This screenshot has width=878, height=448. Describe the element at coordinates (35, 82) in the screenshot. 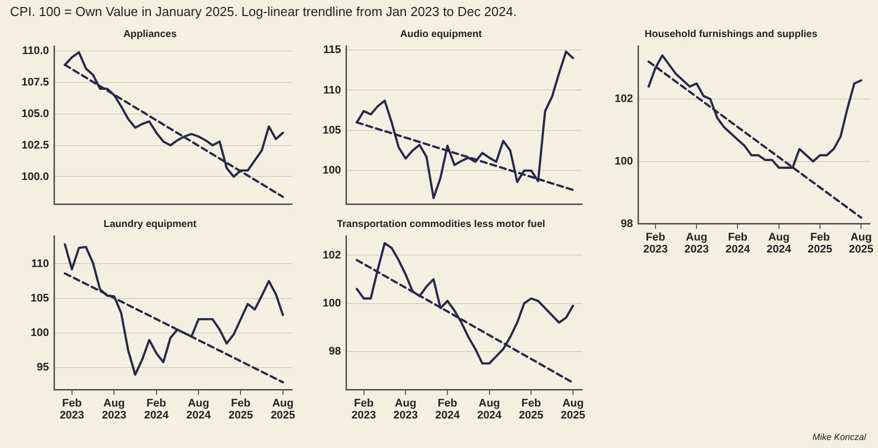

I see `y-tick-label: 107.5` at that location.